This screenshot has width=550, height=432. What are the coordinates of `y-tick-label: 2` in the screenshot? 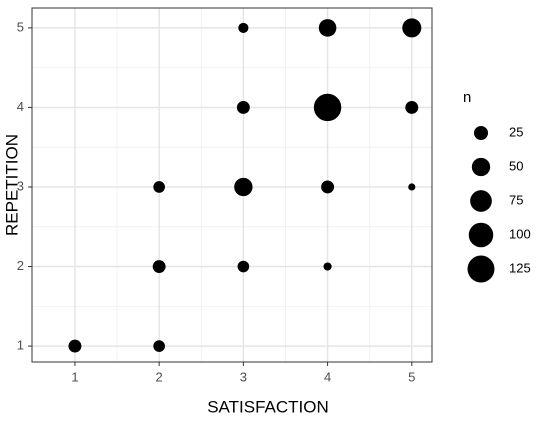 It's located at (20, 265).